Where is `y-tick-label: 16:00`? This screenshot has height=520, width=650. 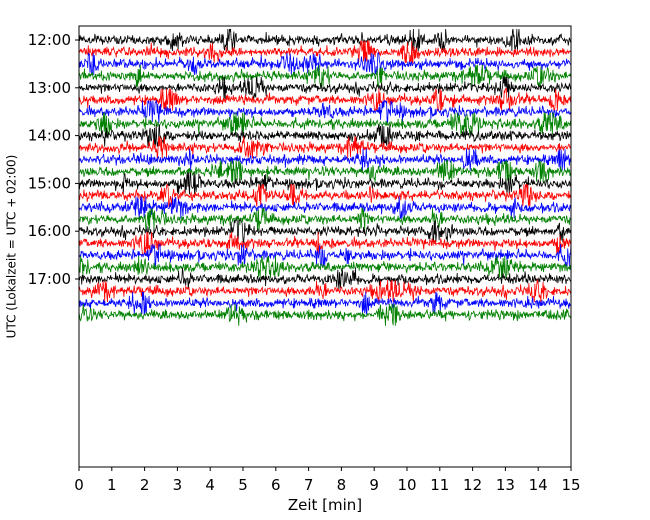 y-tick-label: 16:00 is located at coordinates (49, 231).